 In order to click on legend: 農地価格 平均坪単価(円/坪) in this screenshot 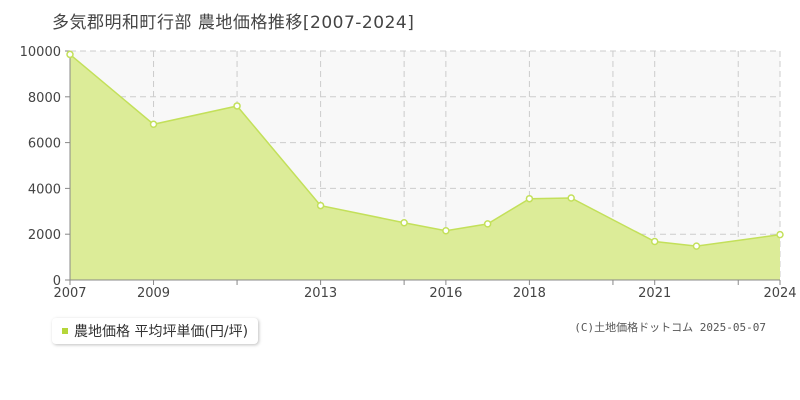, I will do `click(155, 331)`.